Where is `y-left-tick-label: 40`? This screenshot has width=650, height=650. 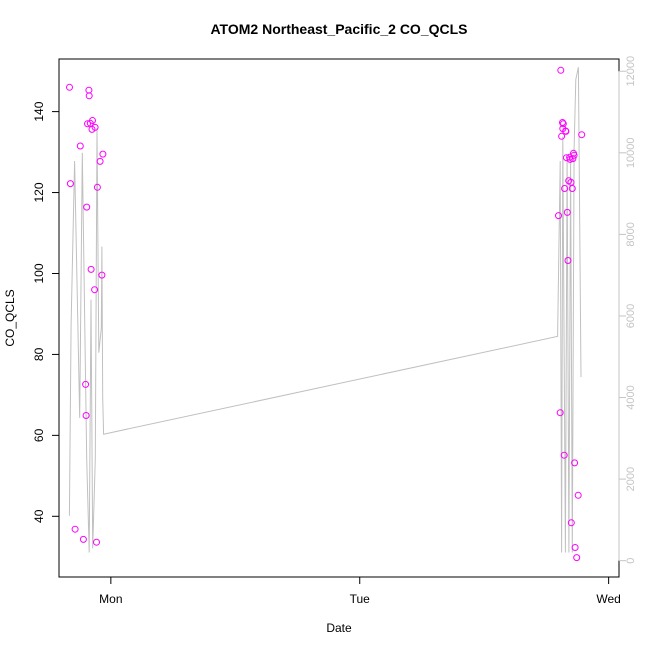 y-left-tick-label: 40 is located at coordinates (39, 516).